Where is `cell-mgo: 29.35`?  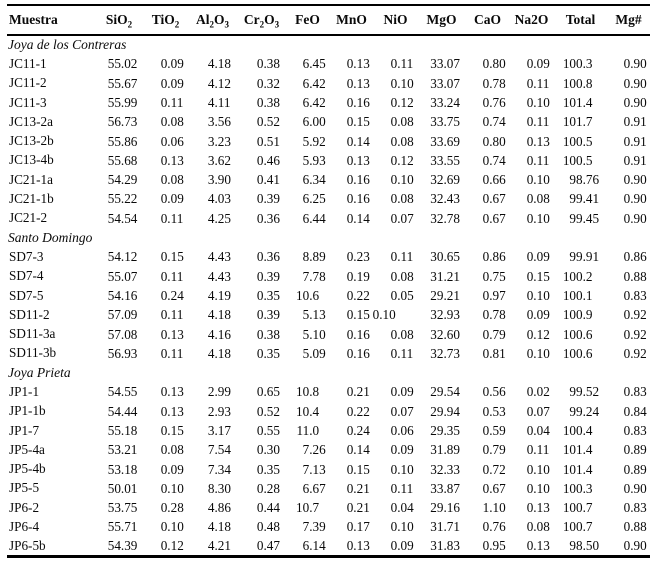 cell-mgo: 29.35 is located at coordinates (441, 430).